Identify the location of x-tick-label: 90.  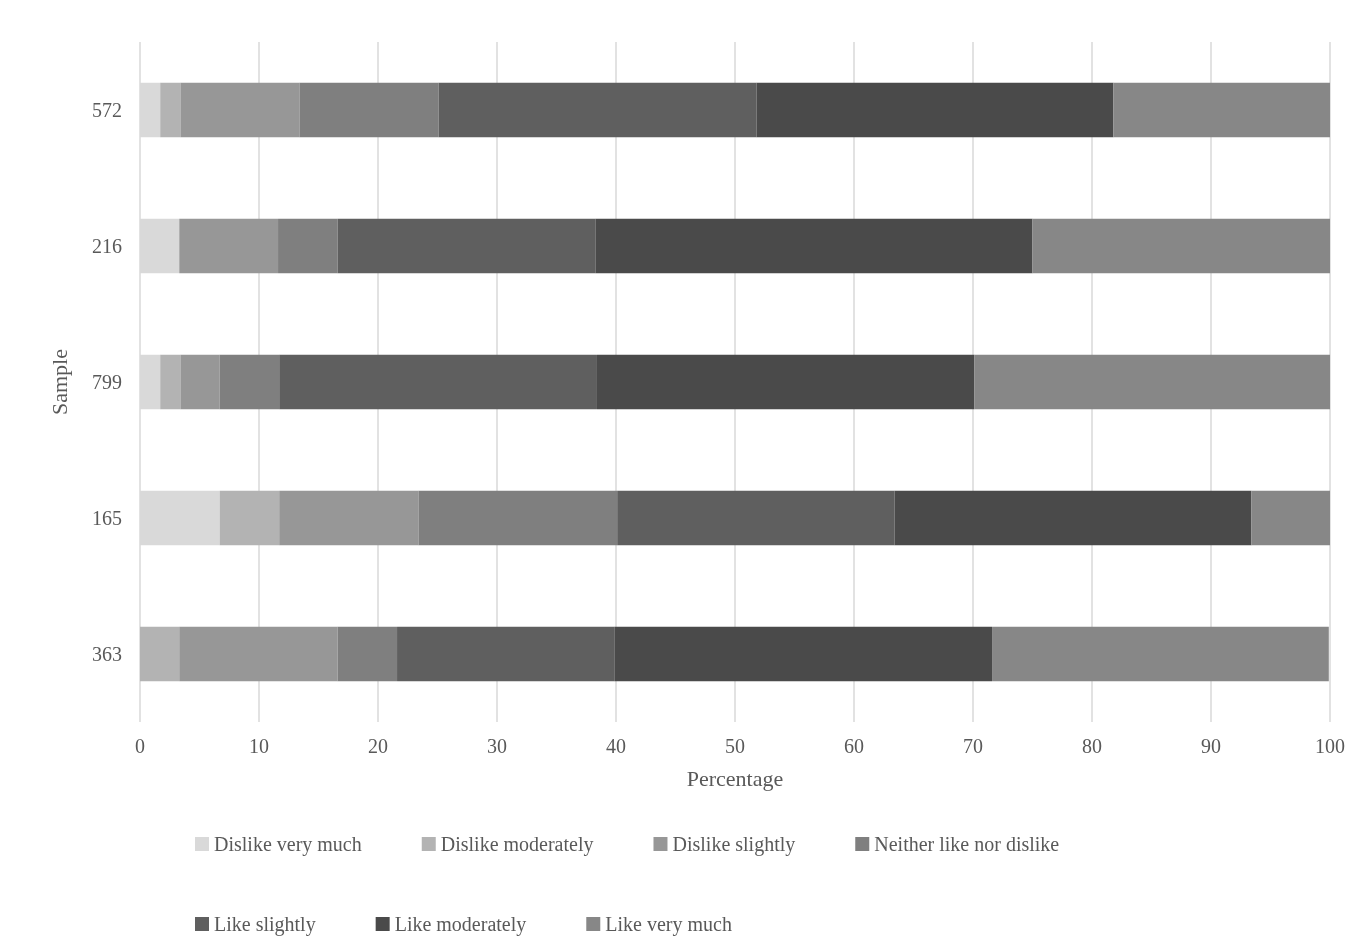
(1211, 746).